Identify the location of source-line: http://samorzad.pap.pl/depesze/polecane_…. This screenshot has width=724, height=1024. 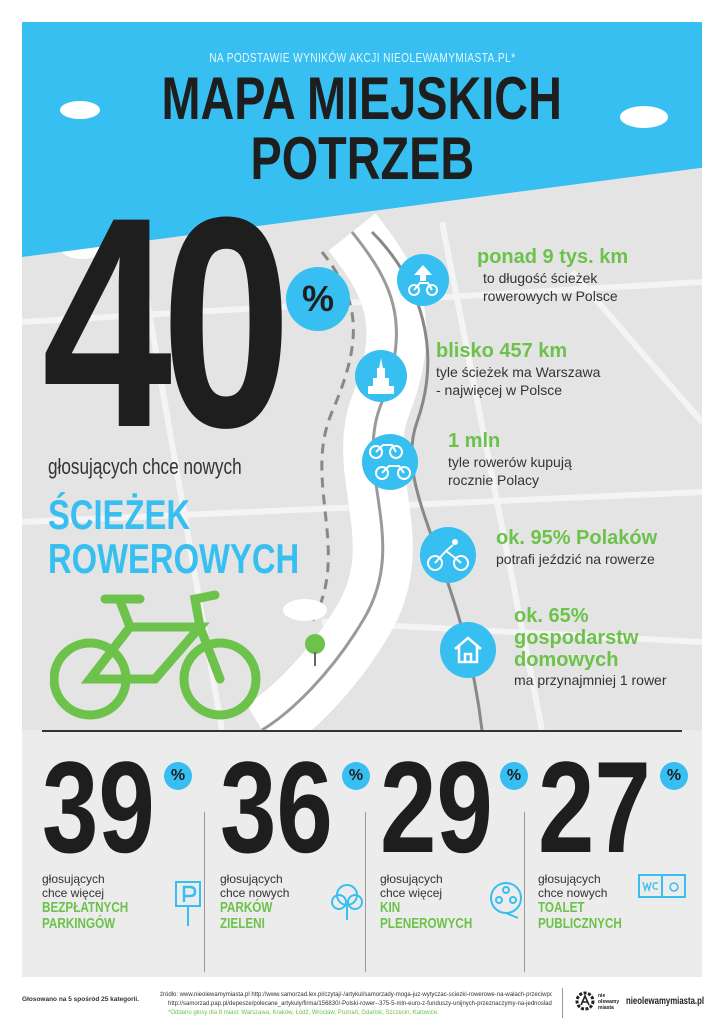
(360, 1004).